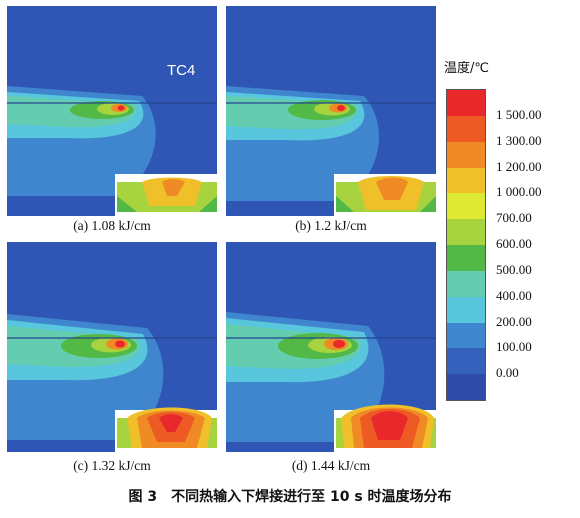  Describe the element at coordinates (112, 465) in the screenshot. I see `panel-c-caption: (c) 1.32 kJ/cm` at that location.